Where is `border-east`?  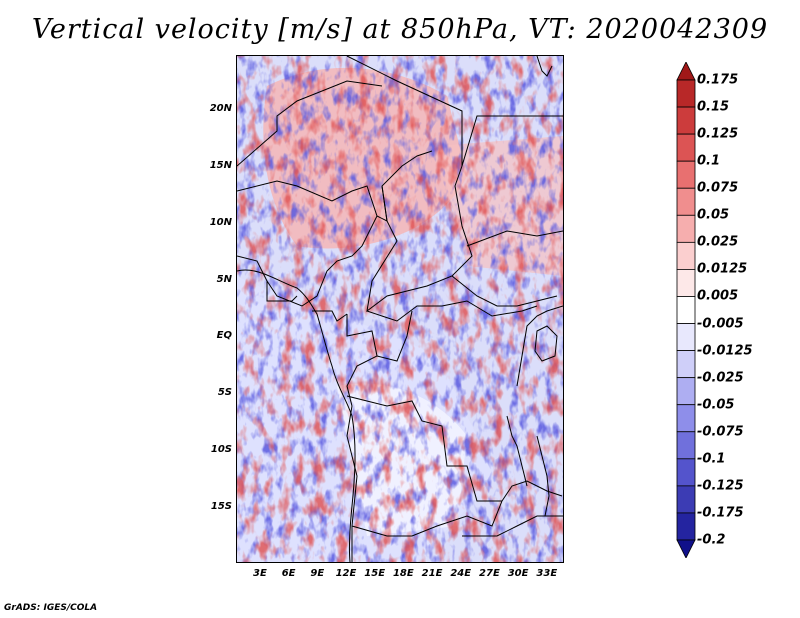 border-east is located at coordinates (539, 346).